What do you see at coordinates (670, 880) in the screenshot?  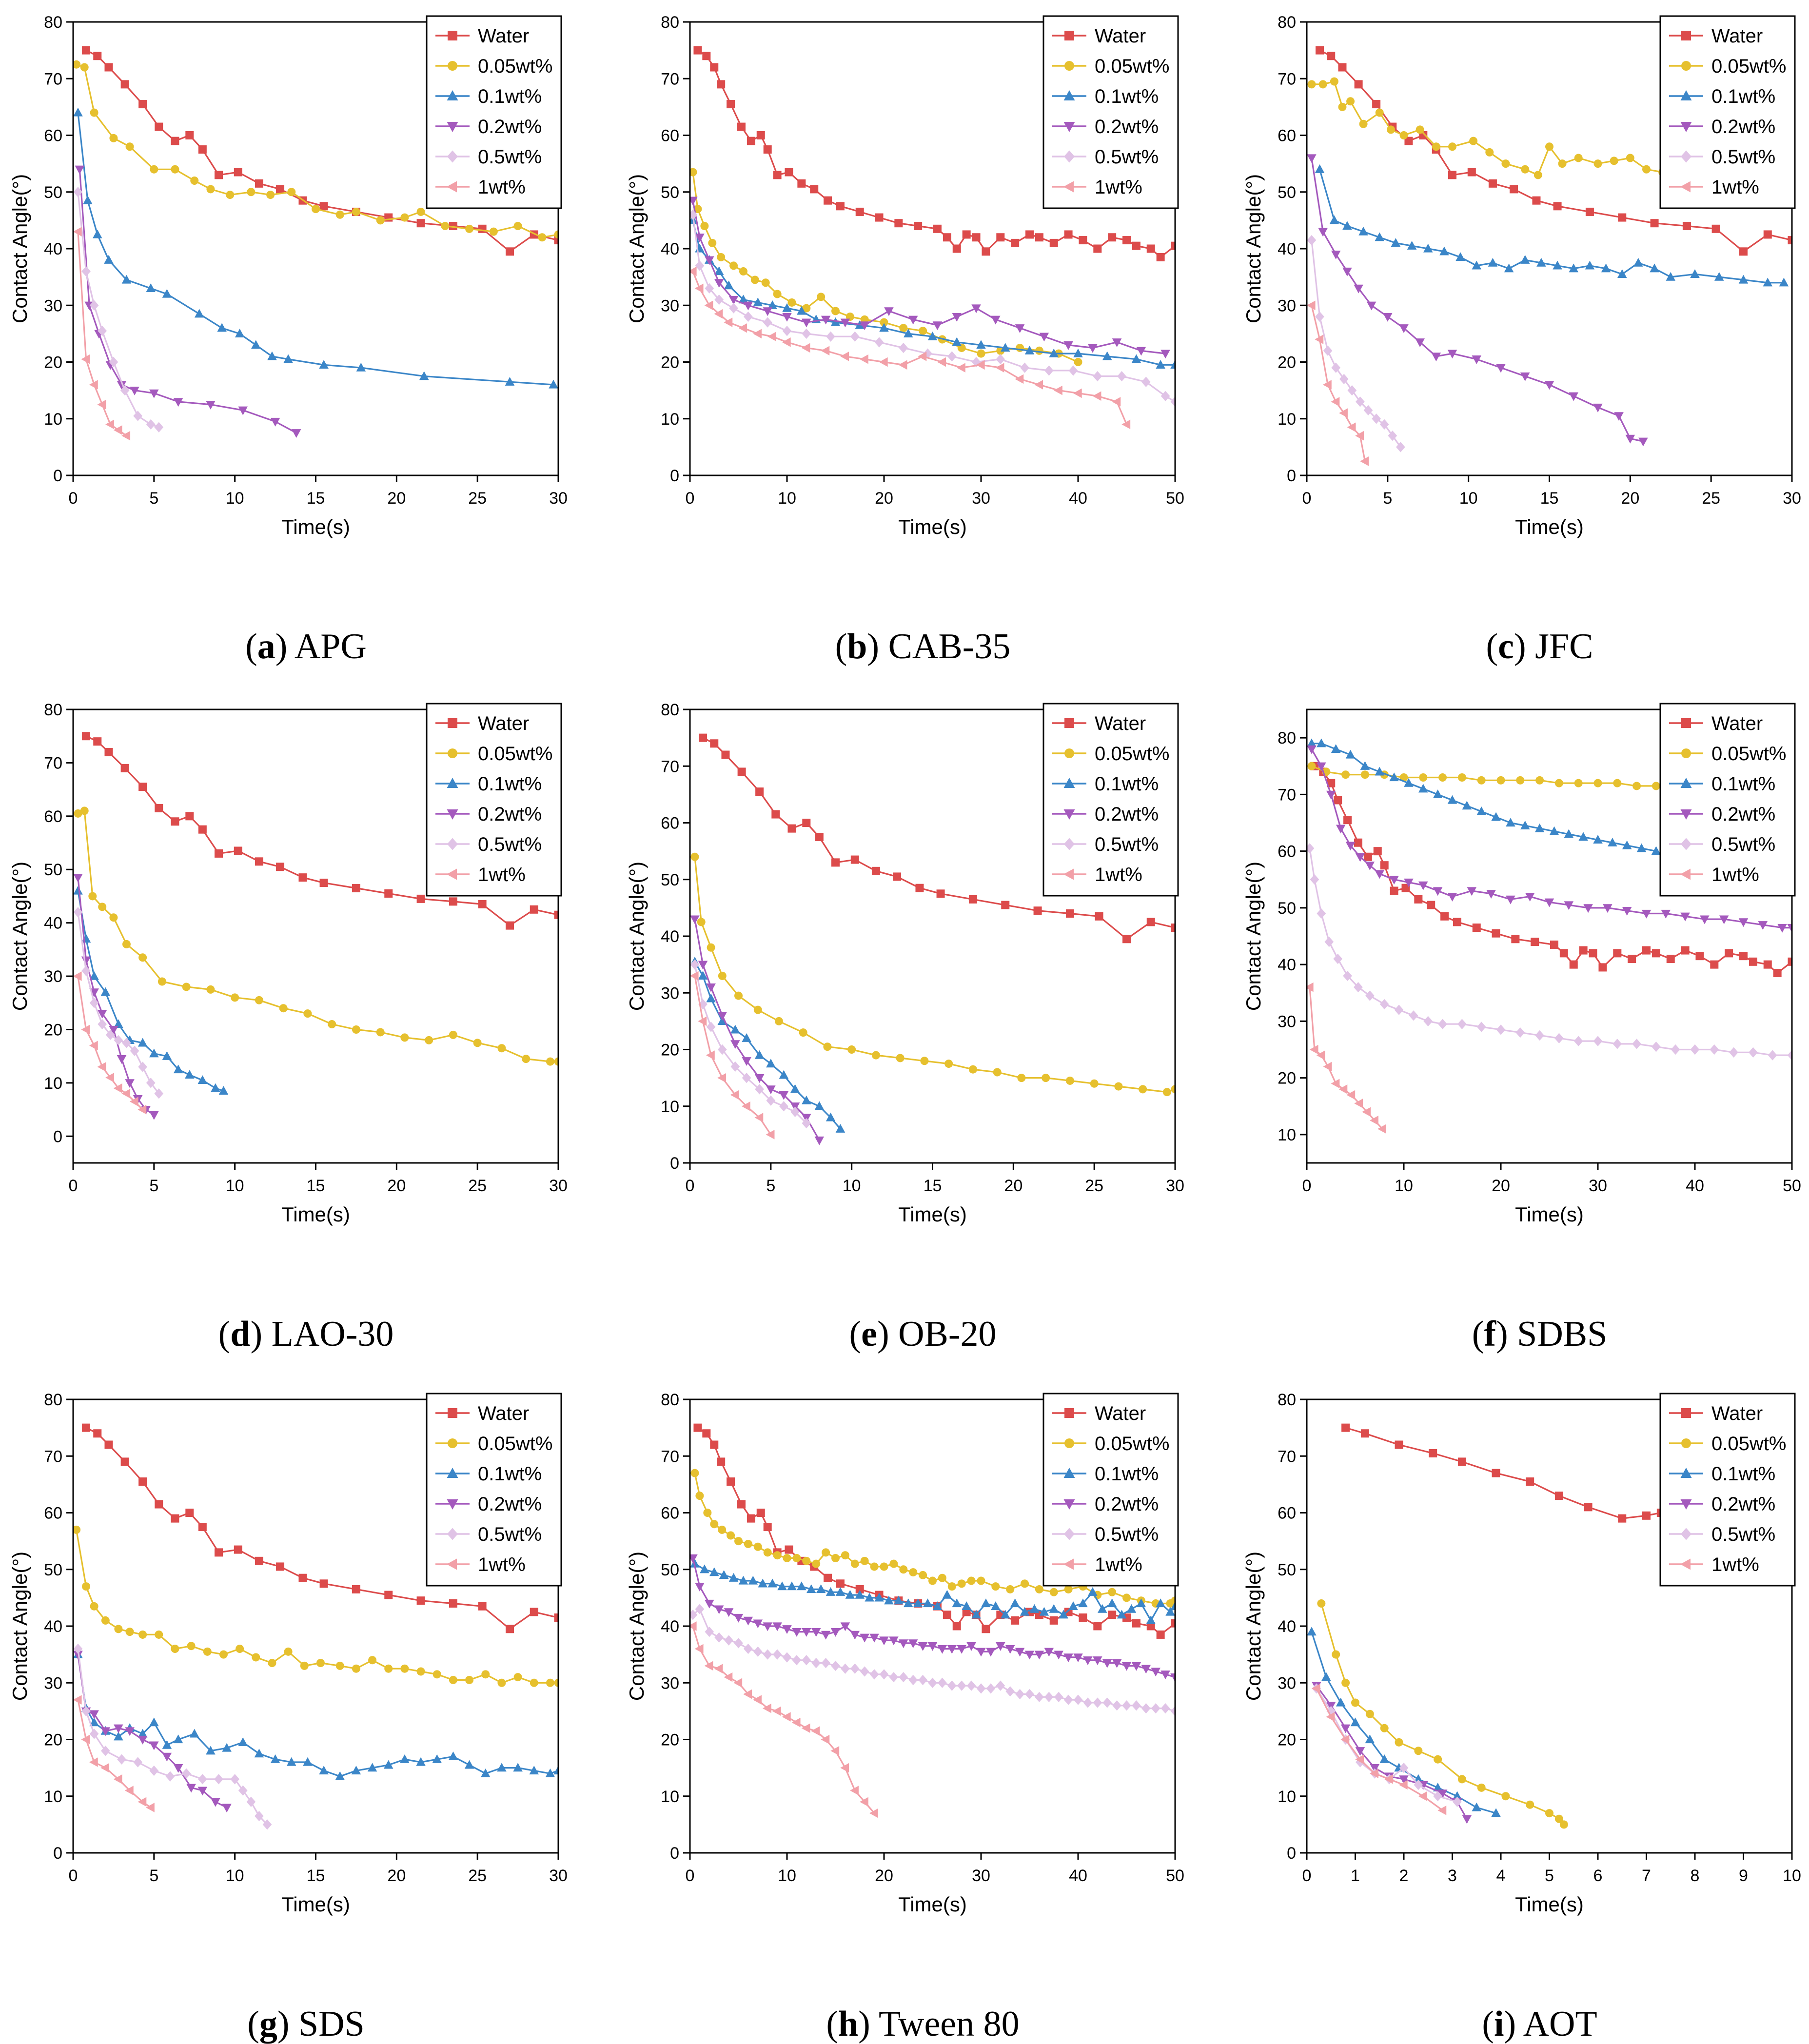 I see `y-tick-label: 50` at bounding box center [670, 880].